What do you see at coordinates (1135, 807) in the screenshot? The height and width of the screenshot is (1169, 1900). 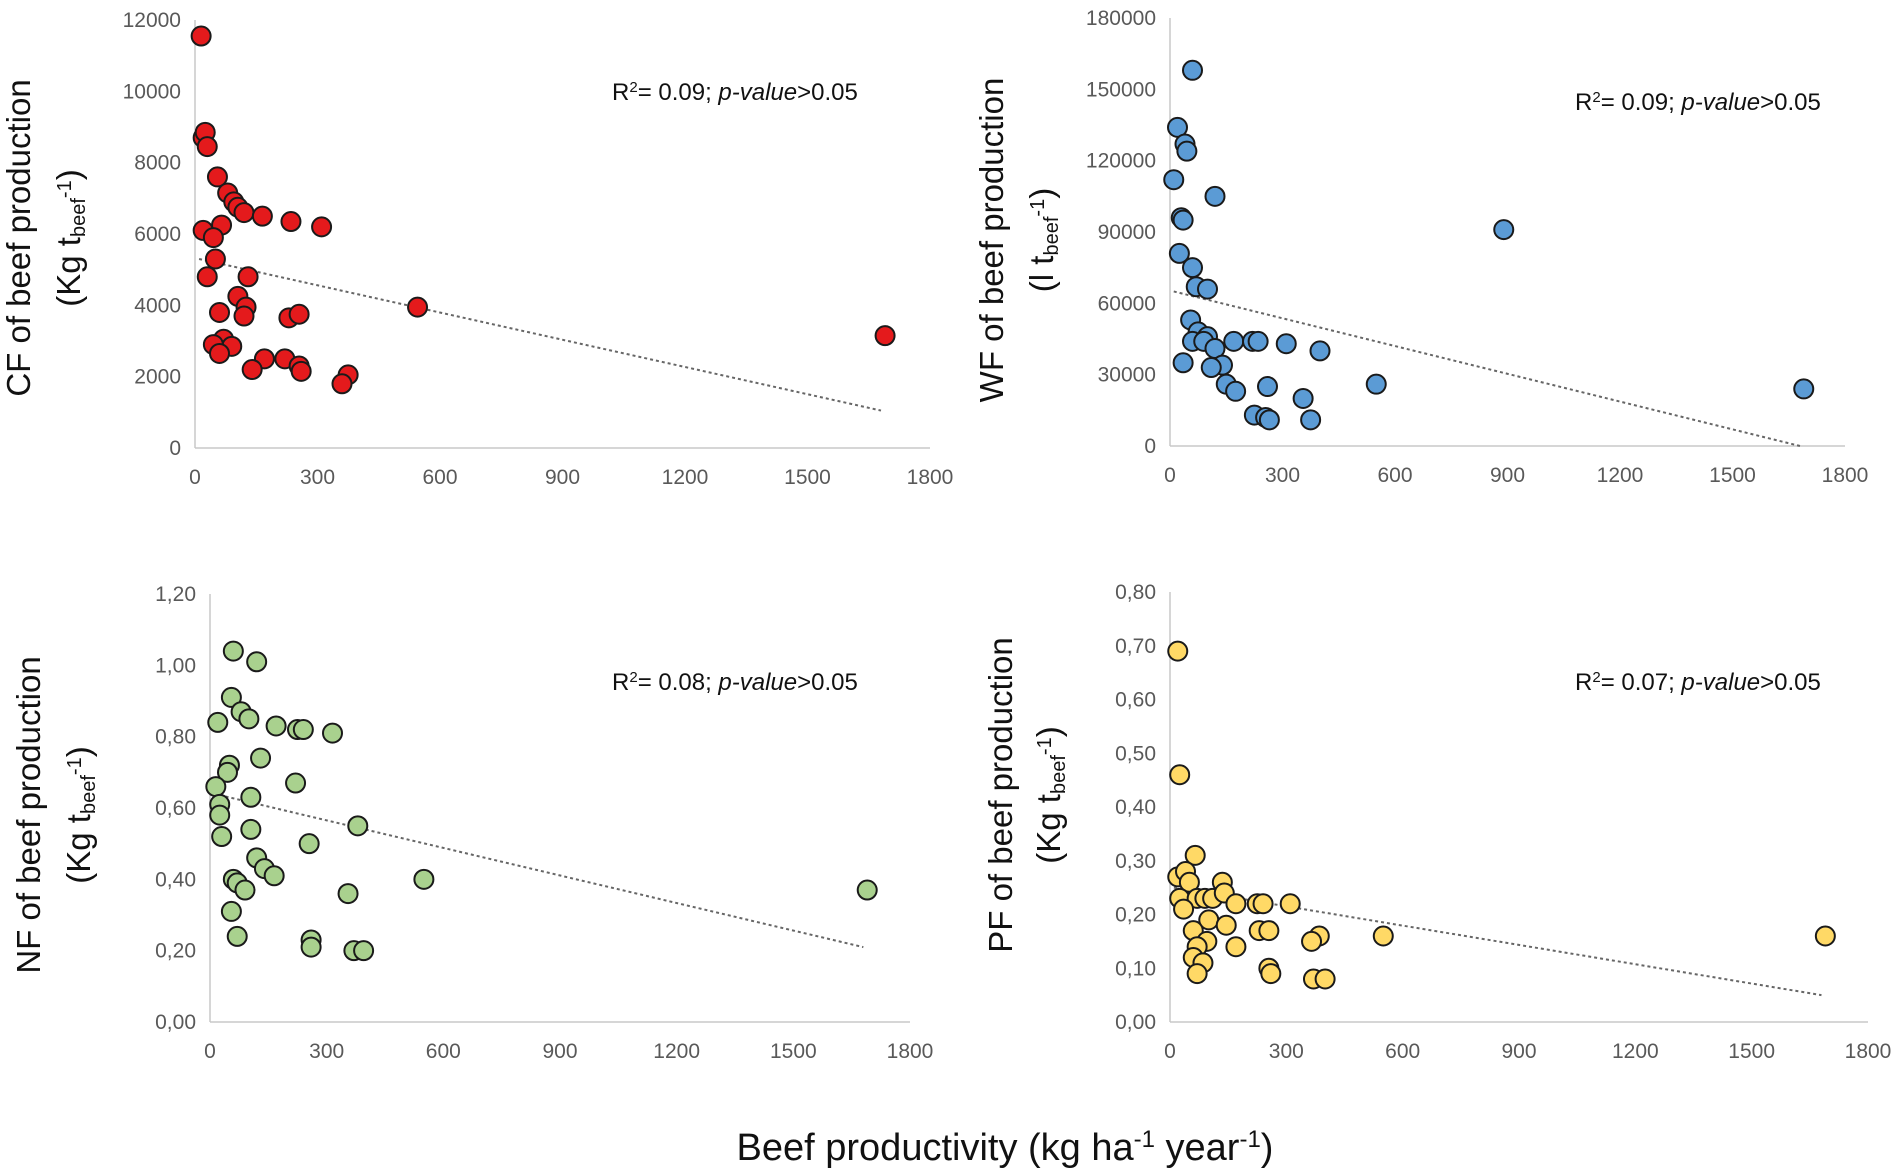 I see `pf-y-tick-label: 0,40` at bounding box center [1135, 807].